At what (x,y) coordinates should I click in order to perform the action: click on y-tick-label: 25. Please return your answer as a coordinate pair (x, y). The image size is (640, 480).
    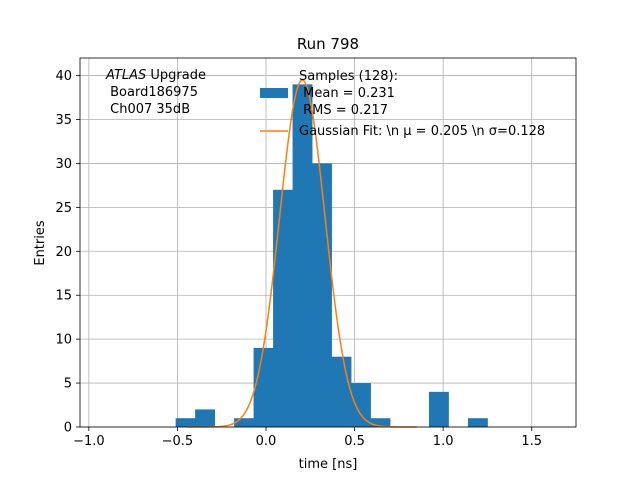
    Looking at the image, I should click on (63, 208).